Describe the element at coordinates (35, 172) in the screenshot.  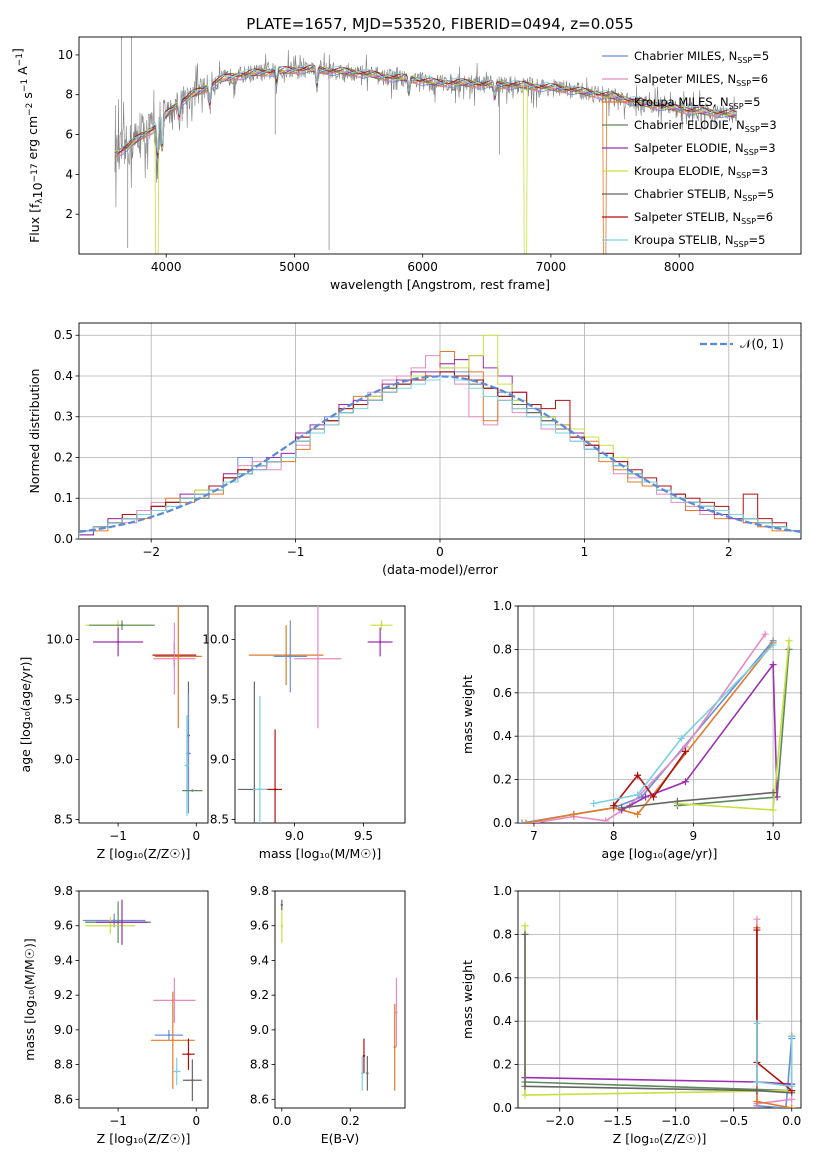
I see `y-axis-label-part: −17` at that location.